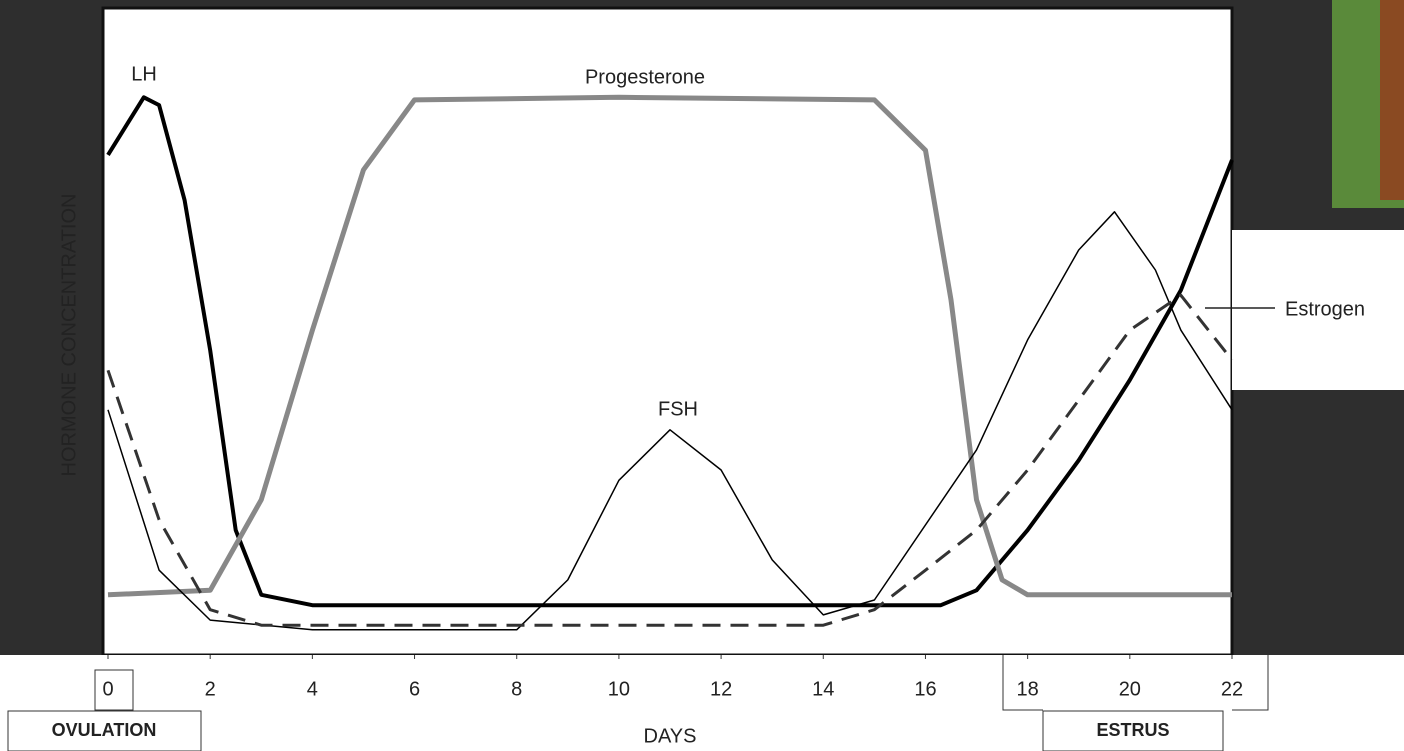 Image resolution: width=1404 pixels, height=751 pixels. Describe the element at coordinates (678, 409) in the screenshot. I see `series-label: FSH` at that location.